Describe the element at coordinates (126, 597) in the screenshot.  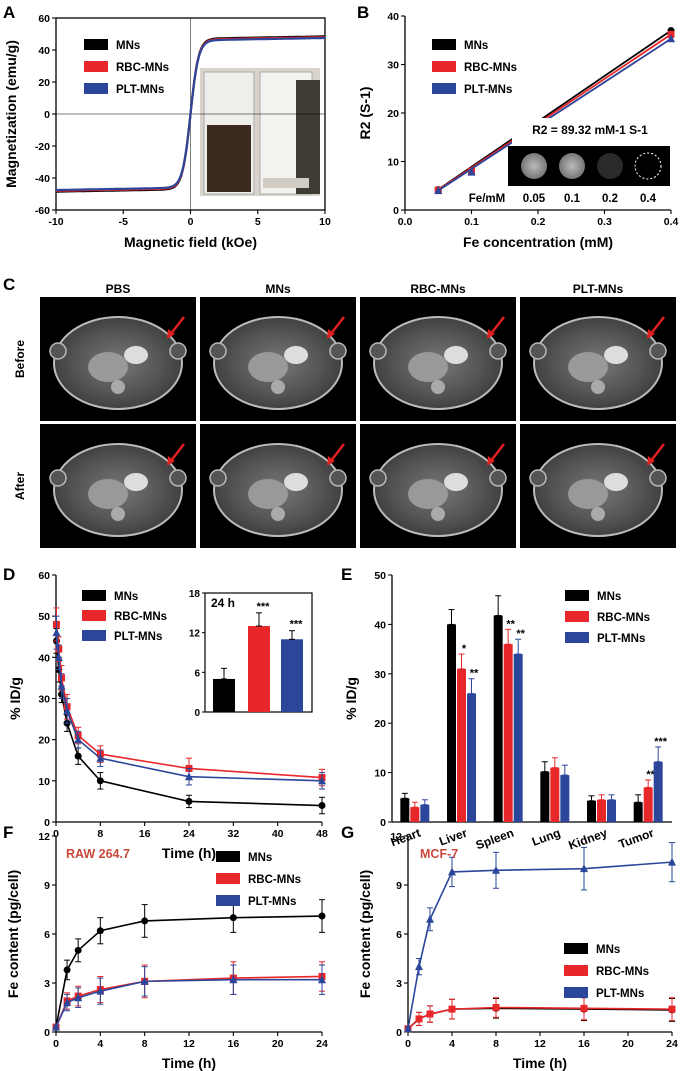
I see `legend-label: MNs` at that location.